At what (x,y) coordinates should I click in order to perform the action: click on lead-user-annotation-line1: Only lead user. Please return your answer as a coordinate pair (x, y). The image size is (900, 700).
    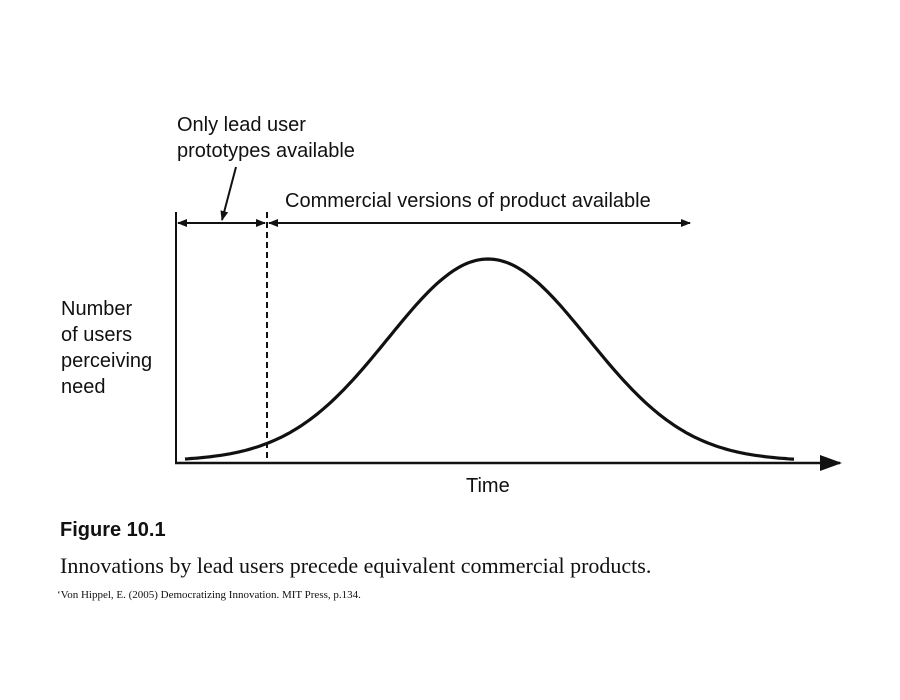
    Looking at the image, I should click on (241, 125).